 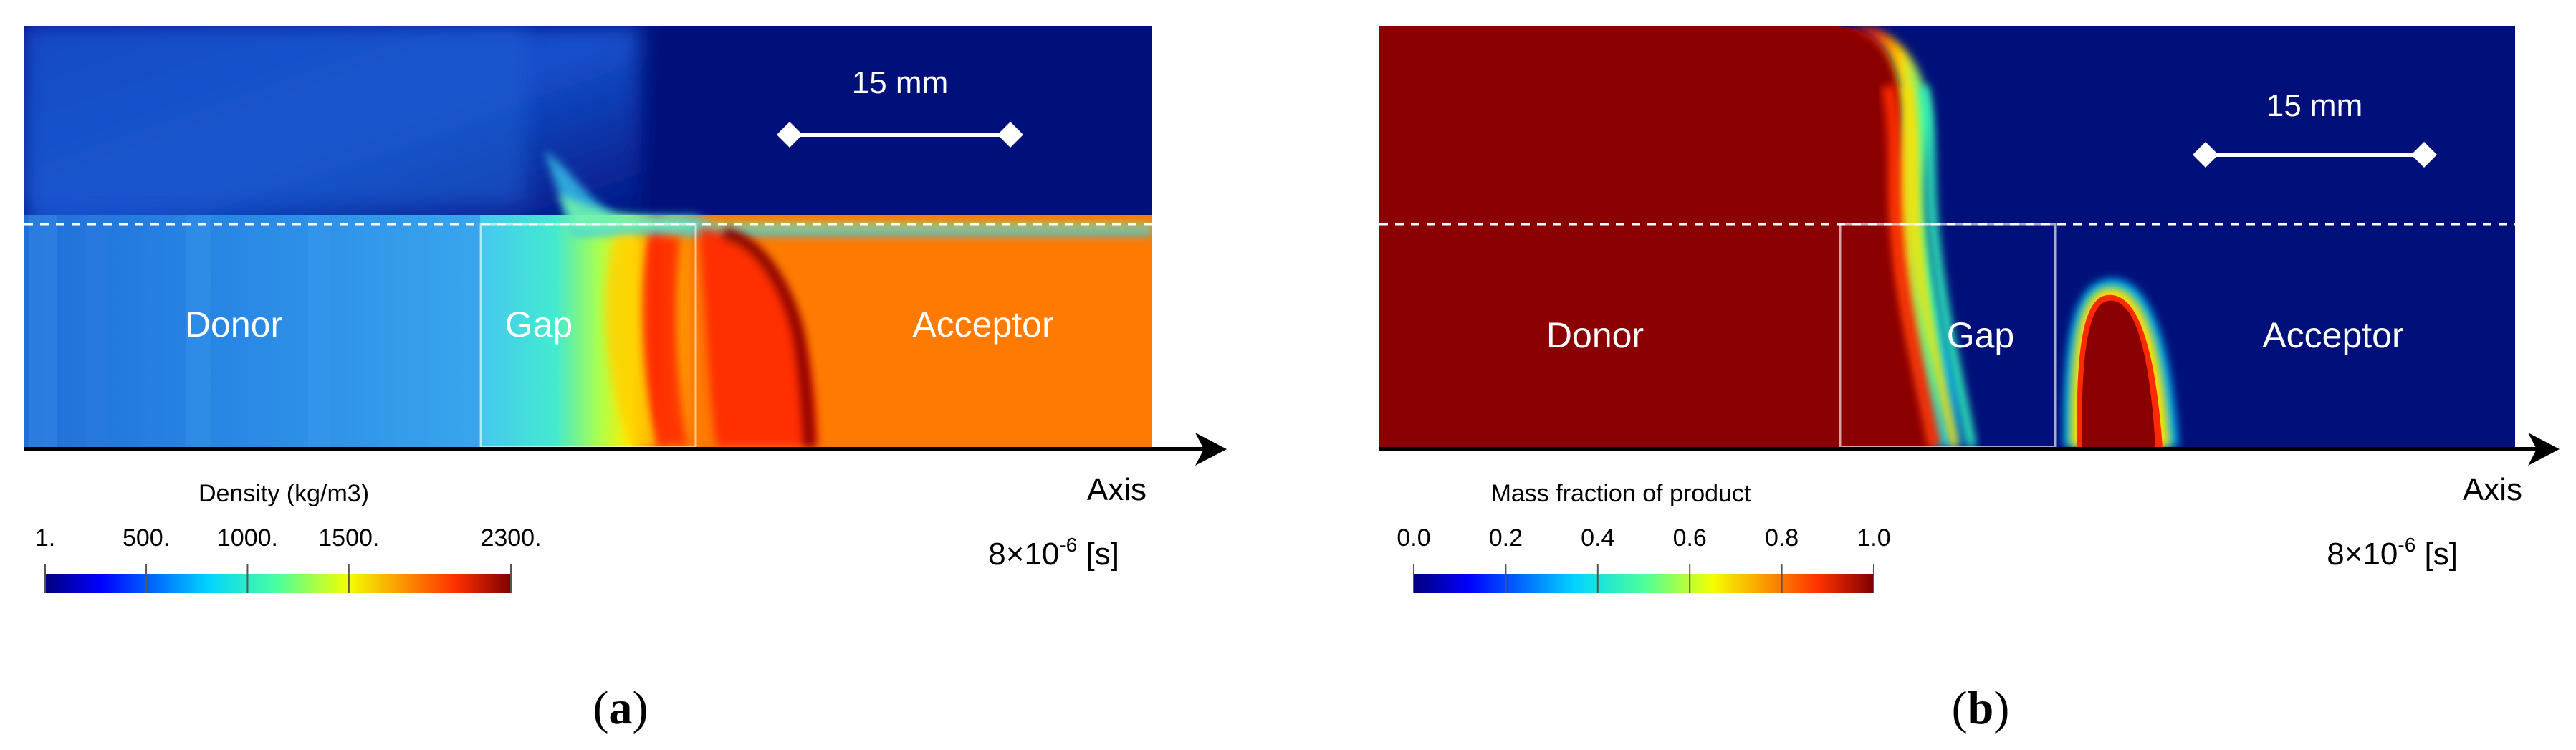 What do you see at coordinates (146, 538) in the screenshot?
I see `colorbar-tick-label: 500.` at bounding box center [146, 538].